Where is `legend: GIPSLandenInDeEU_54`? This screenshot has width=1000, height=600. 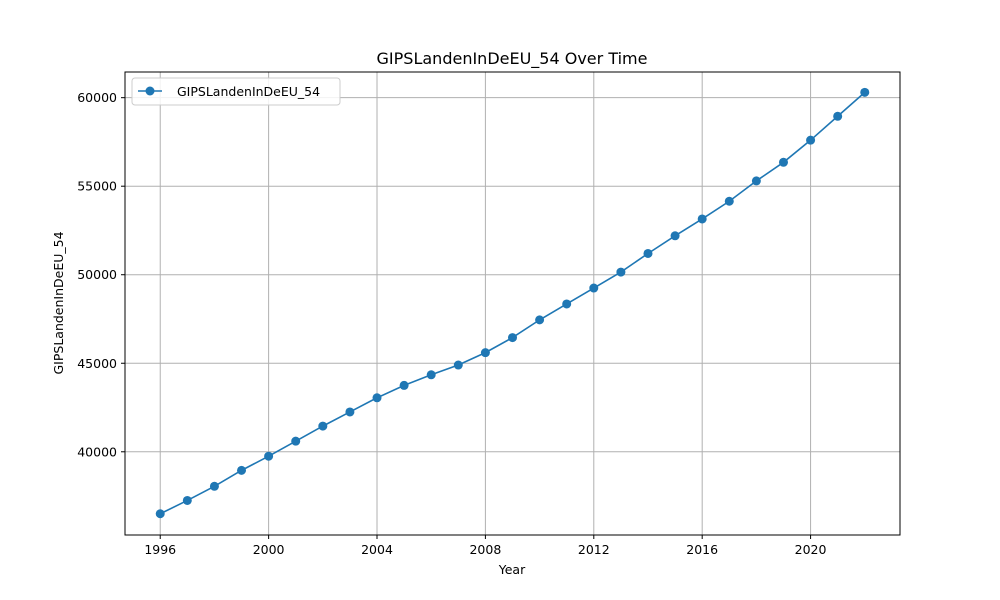
legend: GIPSLandenInDeEU_54 is located at coordinates (236, 91).